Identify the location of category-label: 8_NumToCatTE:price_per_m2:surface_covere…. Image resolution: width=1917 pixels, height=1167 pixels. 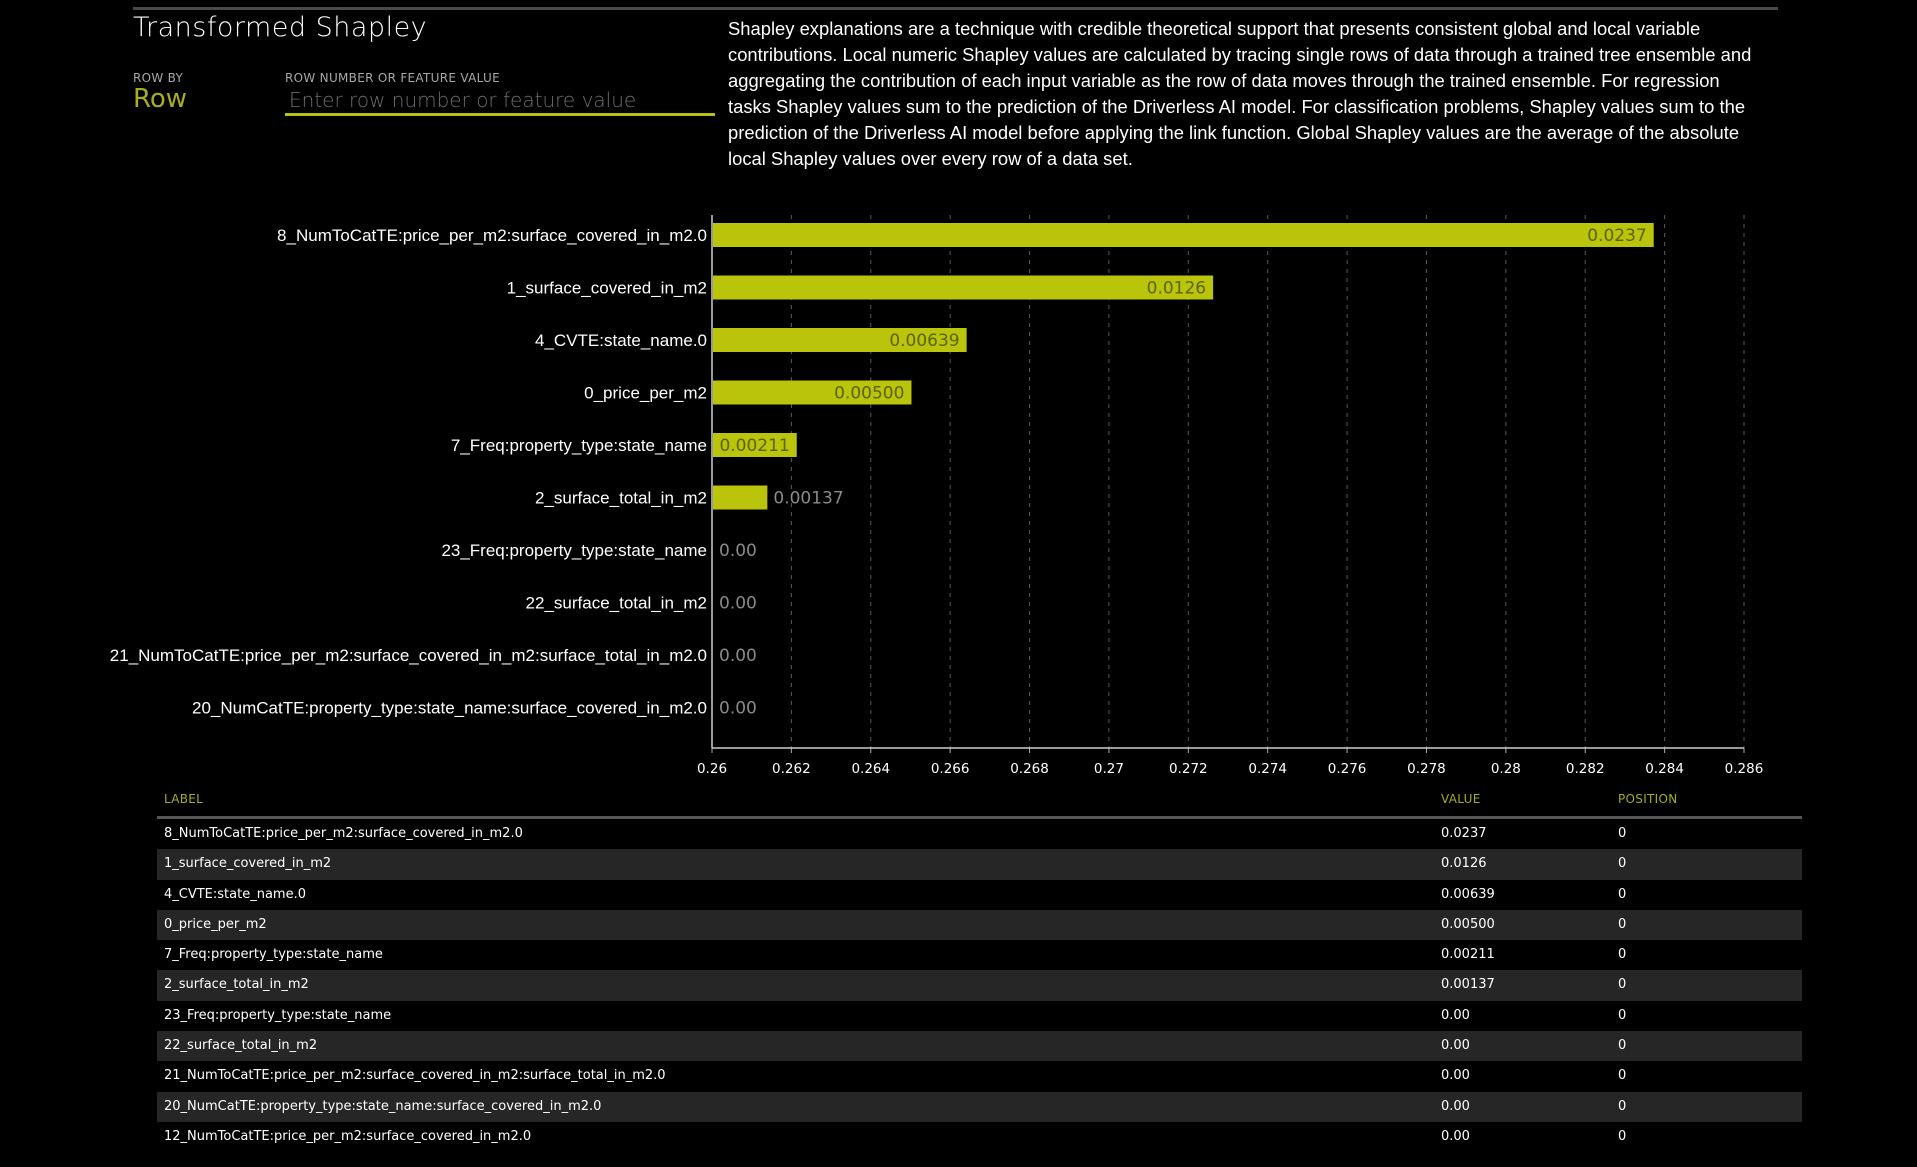
(492, 235).